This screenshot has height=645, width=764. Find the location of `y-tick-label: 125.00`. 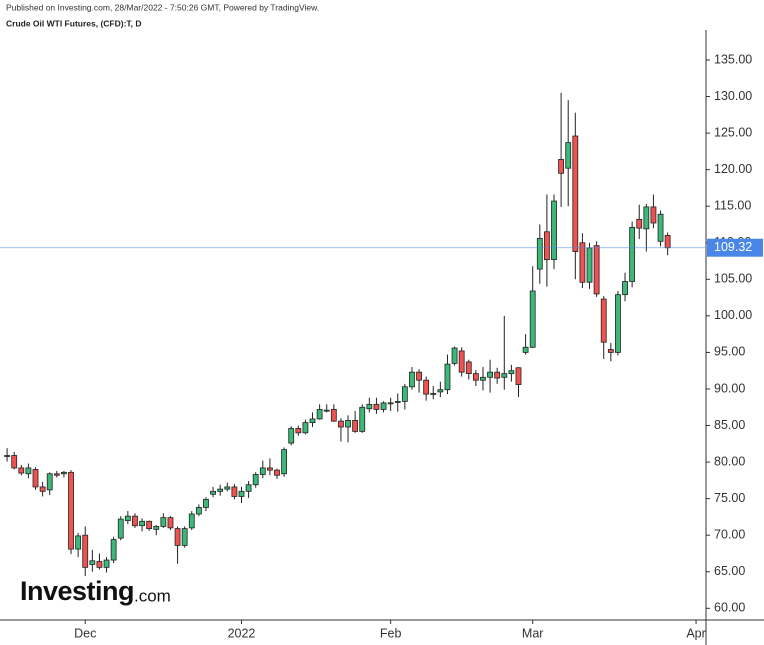

y-tick-label: 125.00 is located at coordinates (733, 132).